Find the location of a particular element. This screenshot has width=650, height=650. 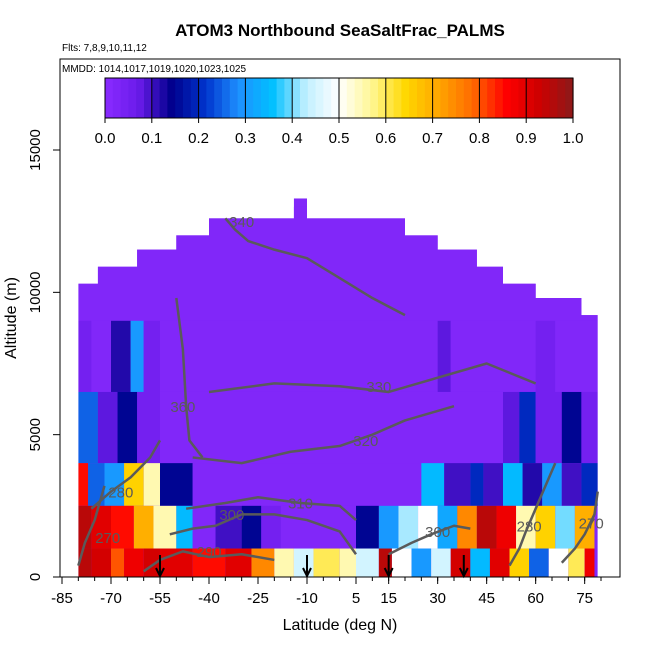

chart-title: ATOM3 Northbound SeaSaltFrac_PALMS is located at coordinates (340, 30).